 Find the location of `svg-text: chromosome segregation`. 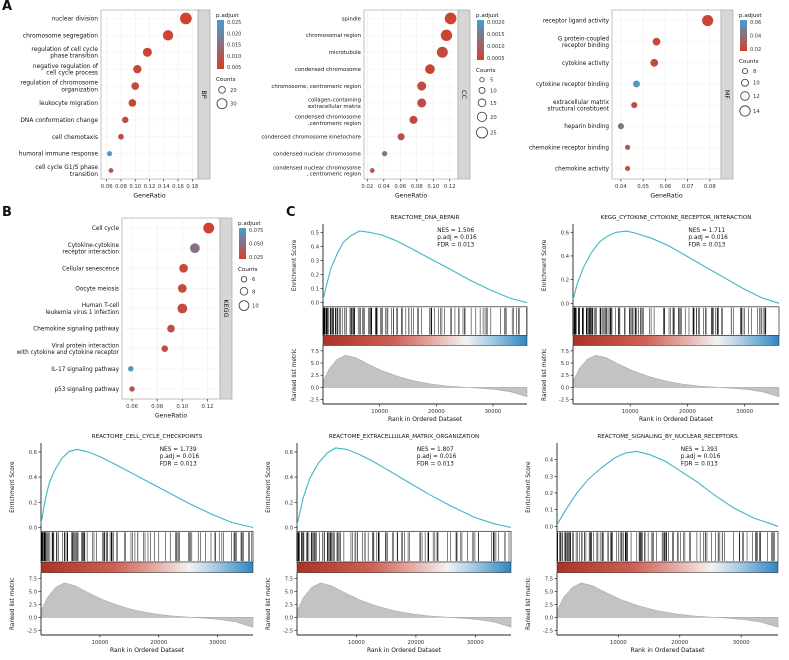

svg-text: chromosome segregation is located at coordinates (60, 36).